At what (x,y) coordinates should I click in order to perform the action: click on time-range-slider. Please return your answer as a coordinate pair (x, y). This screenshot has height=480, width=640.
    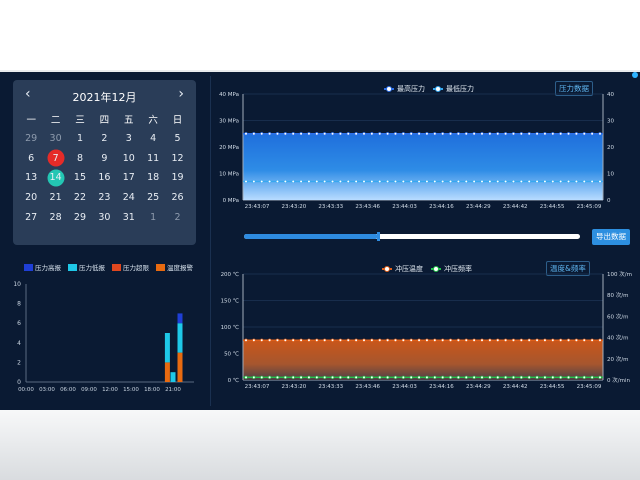
    Looking at the image, I should click on (412, 236).